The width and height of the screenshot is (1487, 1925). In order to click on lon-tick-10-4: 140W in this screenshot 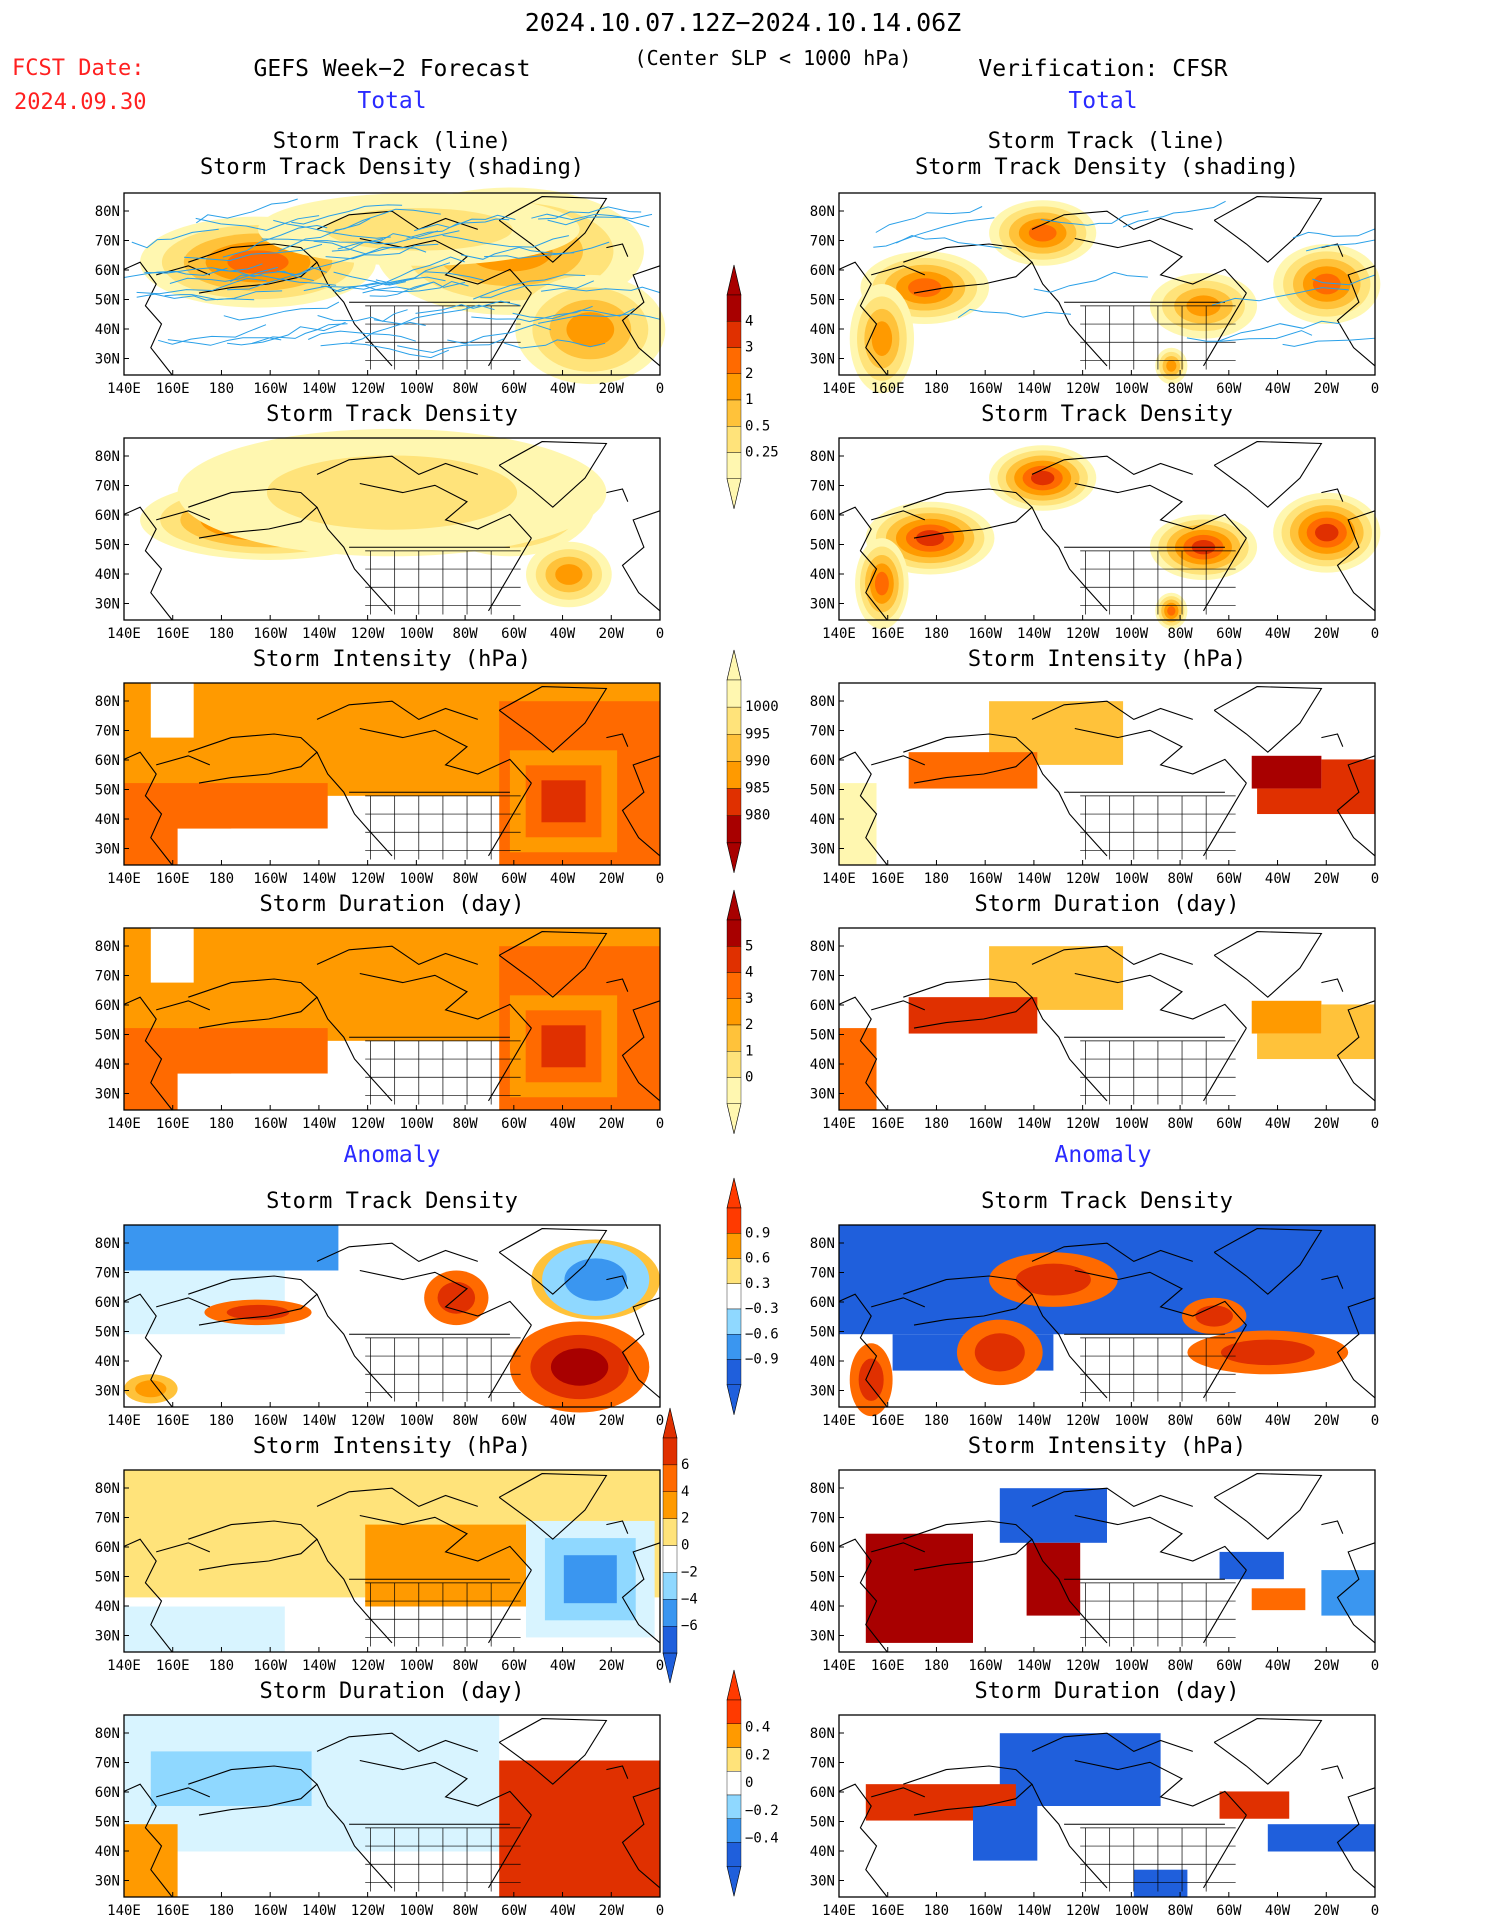, I will do `click(319, 1666)`.